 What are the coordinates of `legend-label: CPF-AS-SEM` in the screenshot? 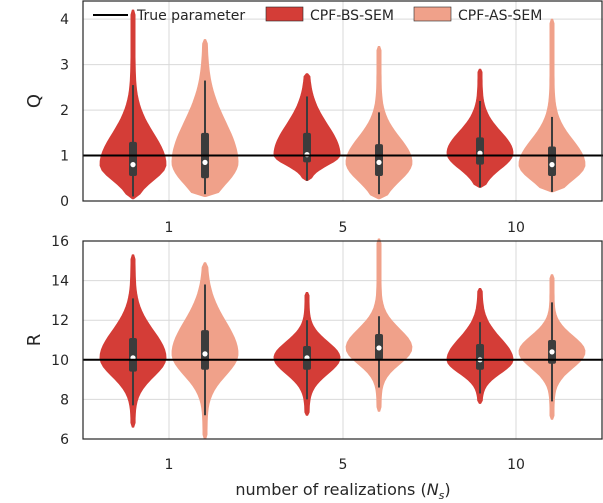 It's located at (500, 16).